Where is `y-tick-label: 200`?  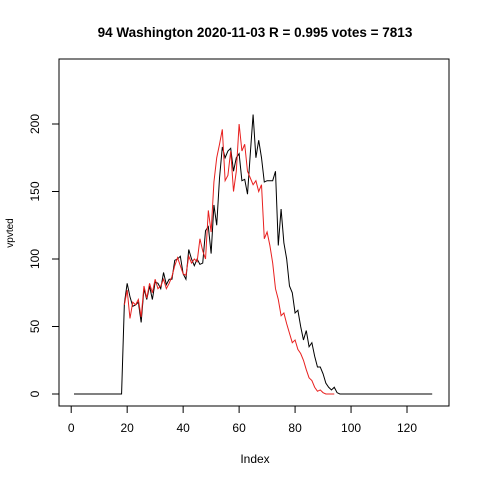
y-tick-label: 200 is located at coordinates (35, 124).